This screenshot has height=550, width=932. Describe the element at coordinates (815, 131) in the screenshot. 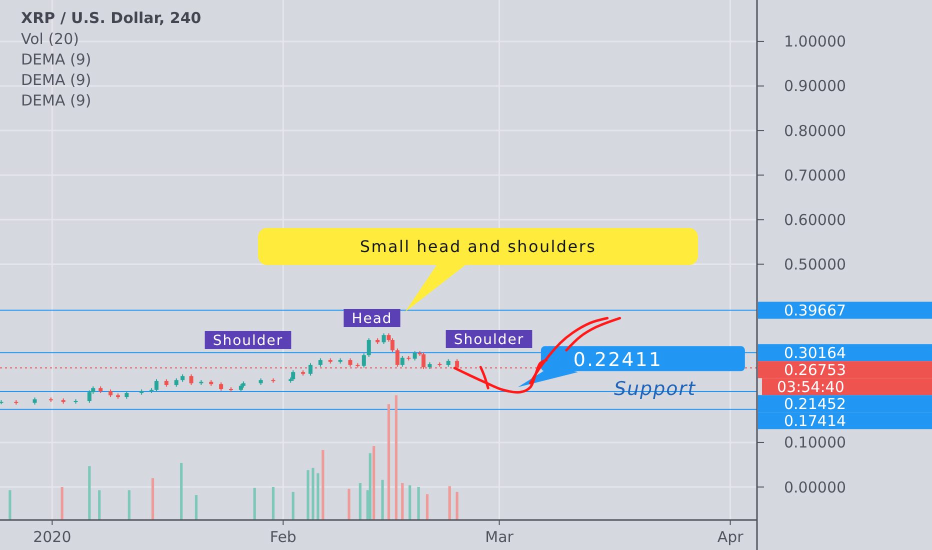

I see `y-tick-label: 0.80000` at that location.